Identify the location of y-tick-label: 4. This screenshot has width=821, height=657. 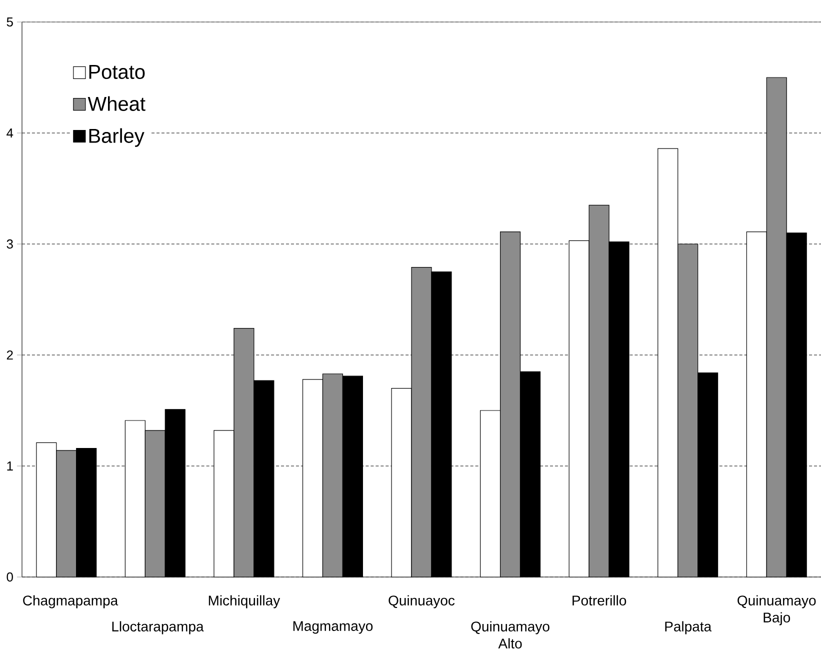
(10, 133).